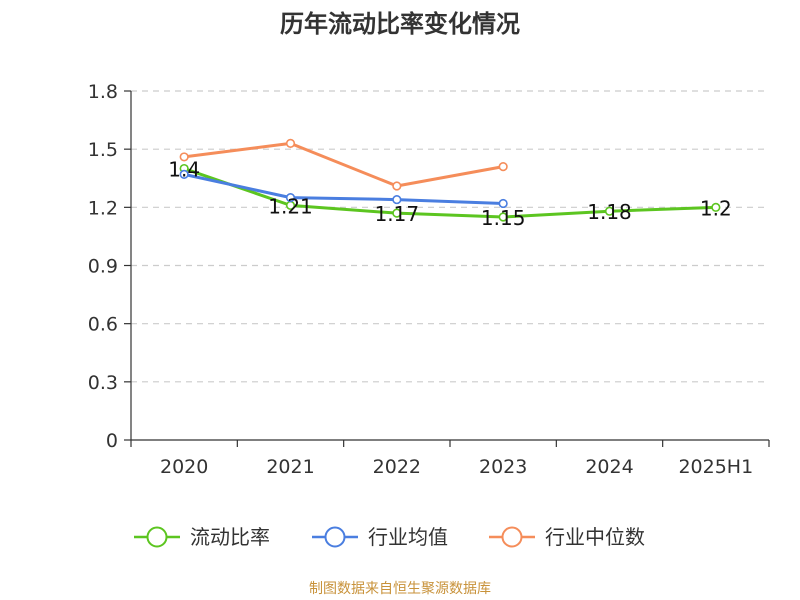 The image size is (800, 600). Describe the element at coordinates (290, 467) in the screenshot. I see `x-tick-label: 2021` at that location.